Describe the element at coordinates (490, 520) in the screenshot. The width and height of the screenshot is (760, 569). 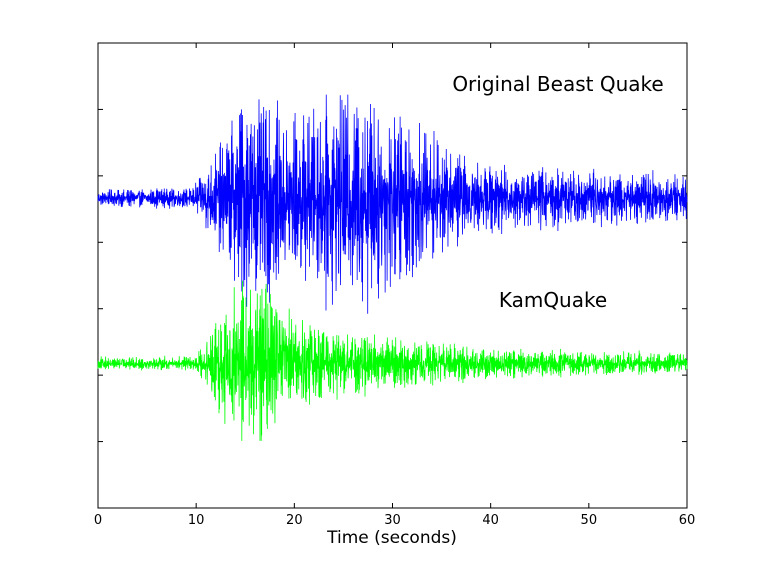
I see `x-tick-label: 40` at that location.